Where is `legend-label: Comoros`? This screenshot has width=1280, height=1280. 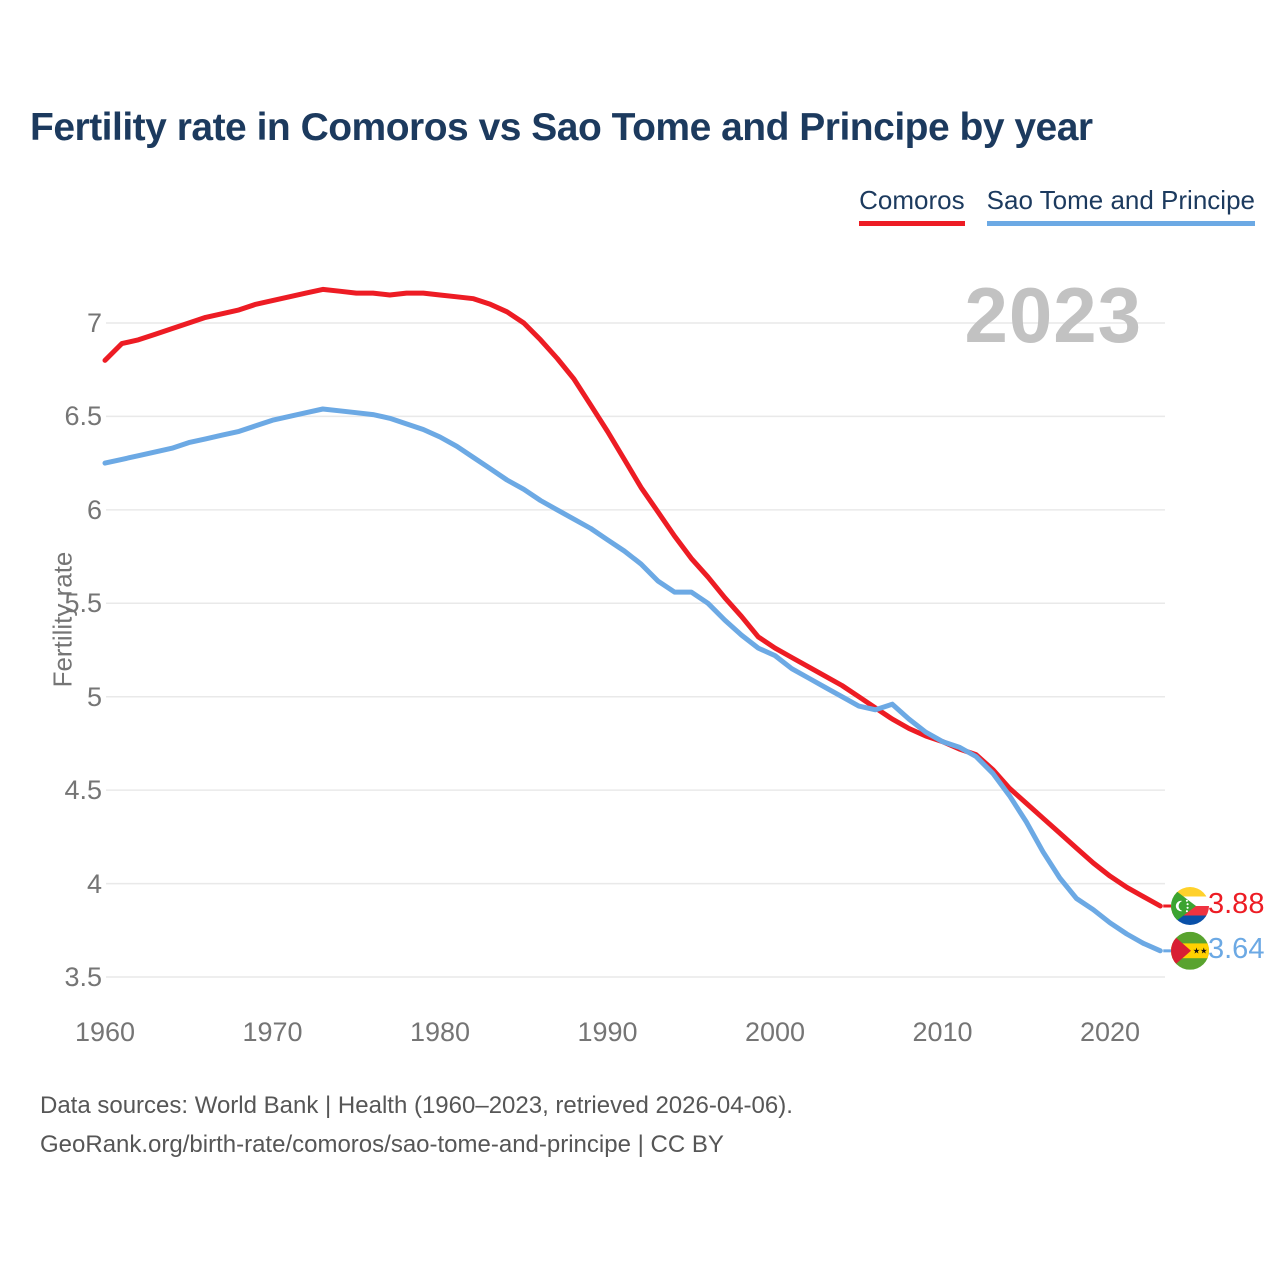
legend-label: Comoros is located at coordinates (912, 200).